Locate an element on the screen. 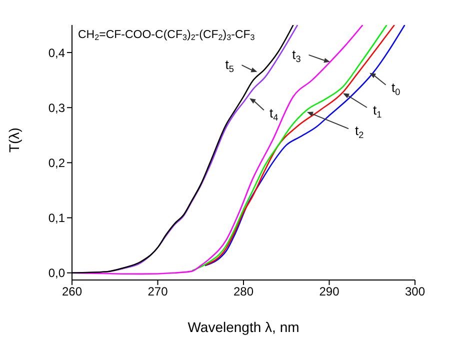  y-tick-label: 0,4 is located at coordinates (57, 53).